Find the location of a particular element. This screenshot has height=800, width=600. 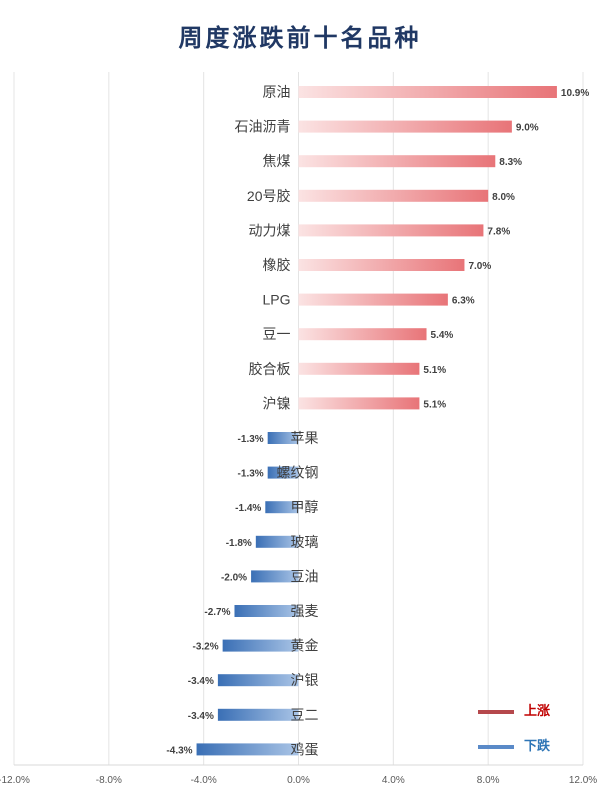

category-label: 鸡蛋 is located at coordinates (305, 749).